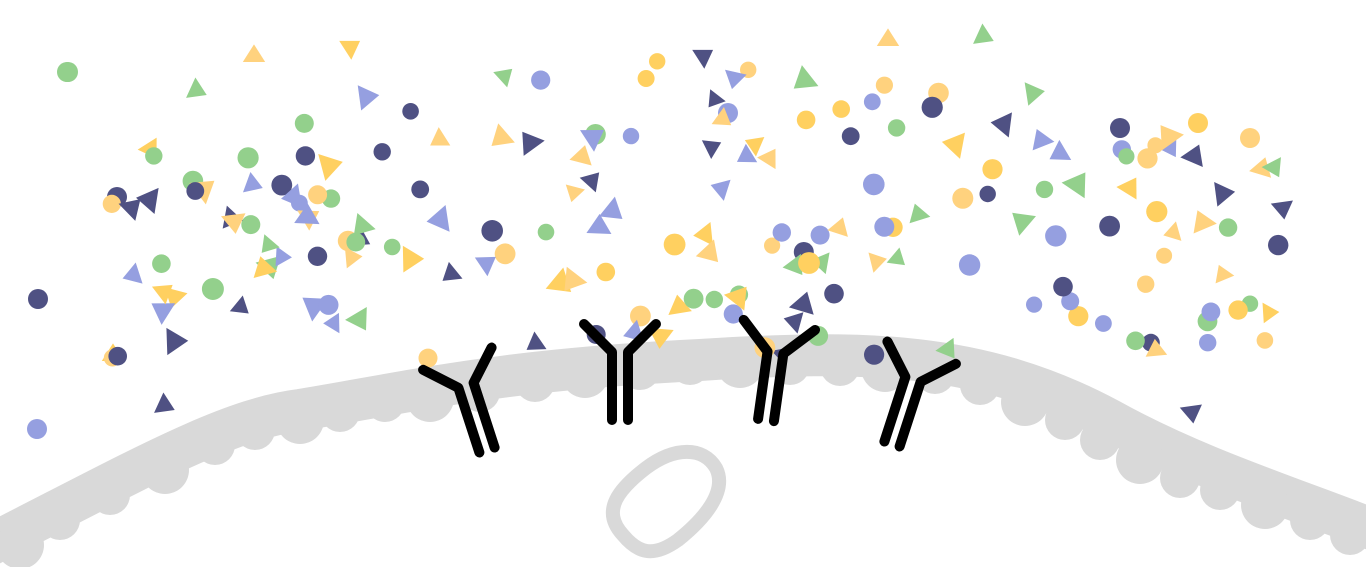  I want to click on antibody-left-arm, so click(451, 411).